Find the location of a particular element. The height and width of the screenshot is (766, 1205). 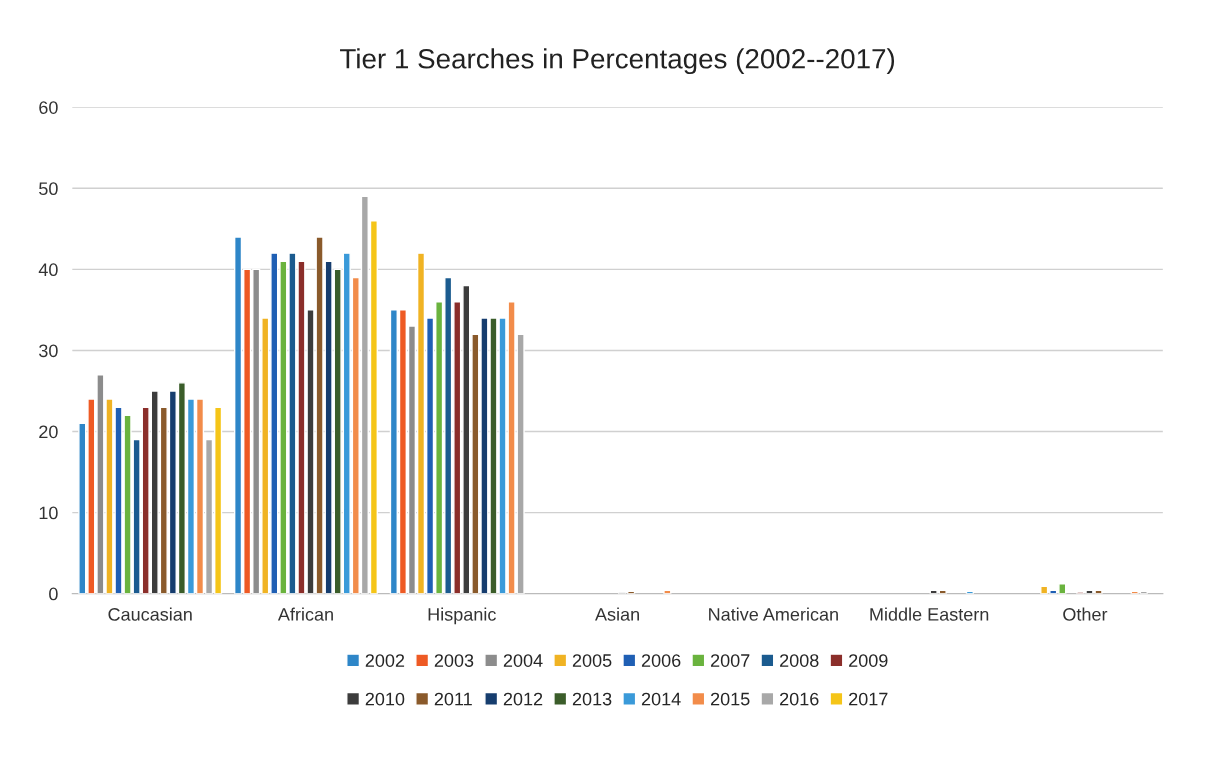

legend-label: 2011 is located at coordinates (453, 699).